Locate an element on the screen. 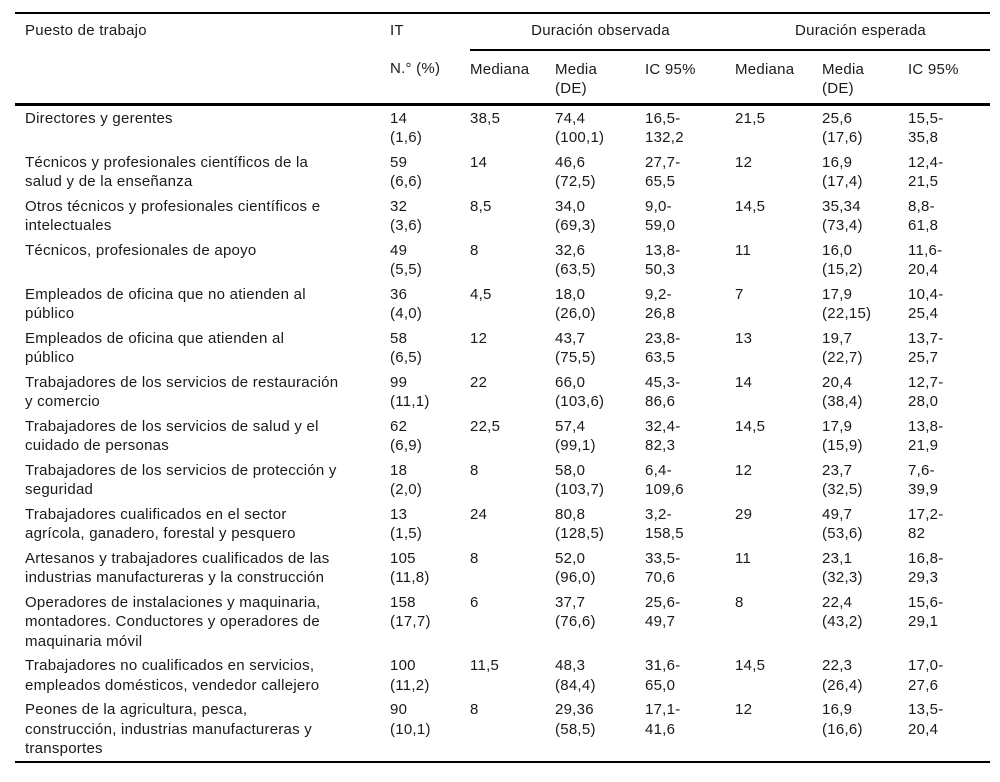 Image resolution: width=1000 pixels, height=782 pixels. col-header-obs-mediana: Mediana is located at coordinates (512, 77).